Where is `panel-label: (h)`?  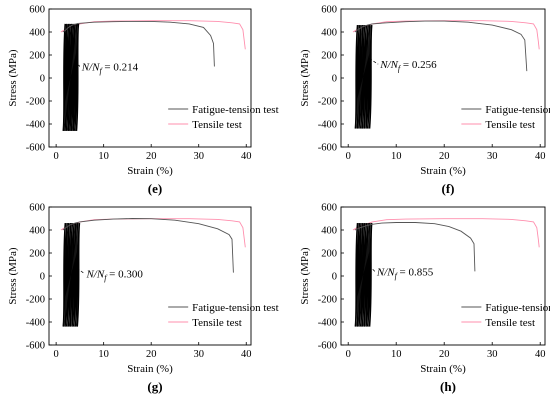
panel-label: (h) is located at coordinates (448, 386).